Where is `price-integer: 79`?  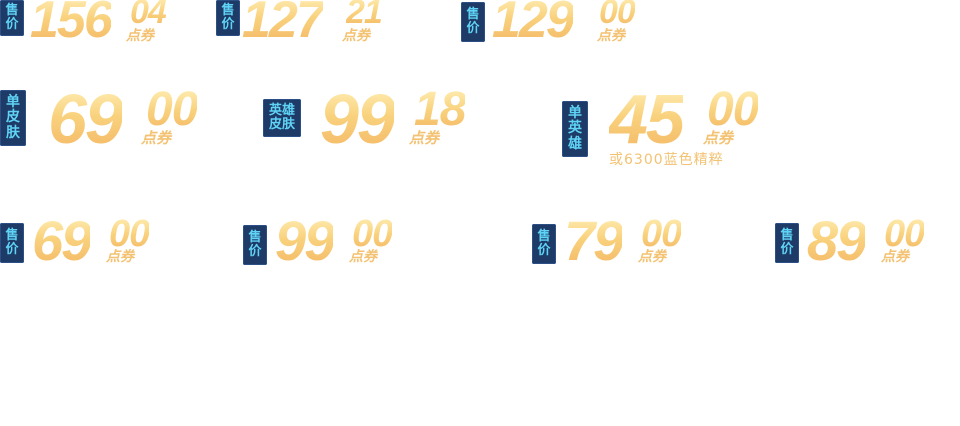
price-integer: 79 is located at coordinates (594, 240).